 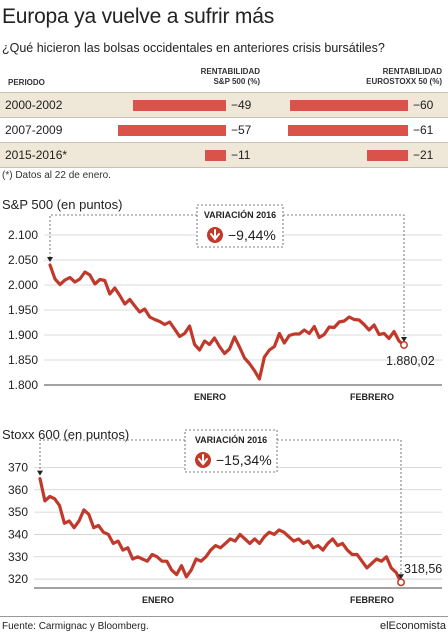 I want to click on y-tick-label: 320, so click(x=18, y=579).